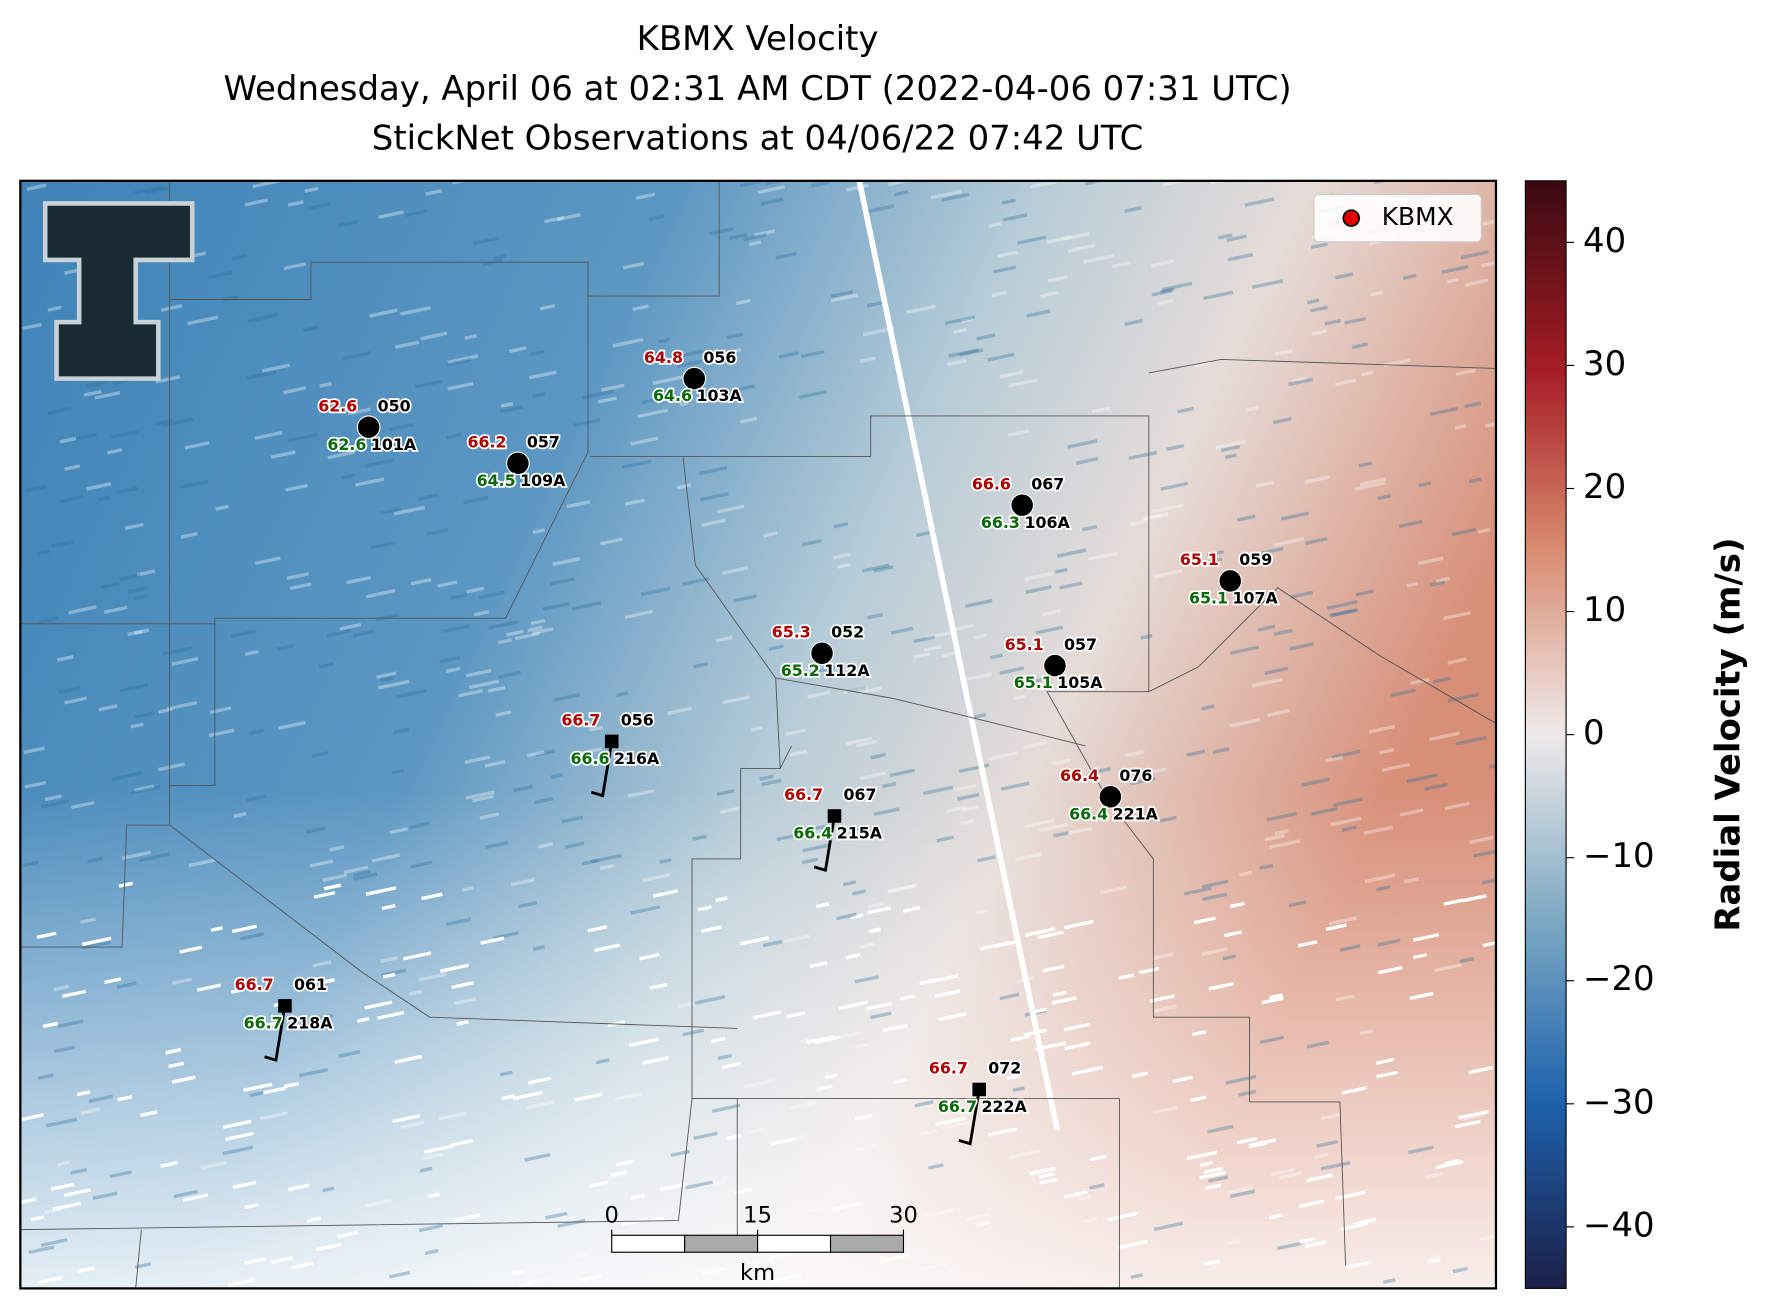  I want to click on station-id: 106A, so click(1047, 522).